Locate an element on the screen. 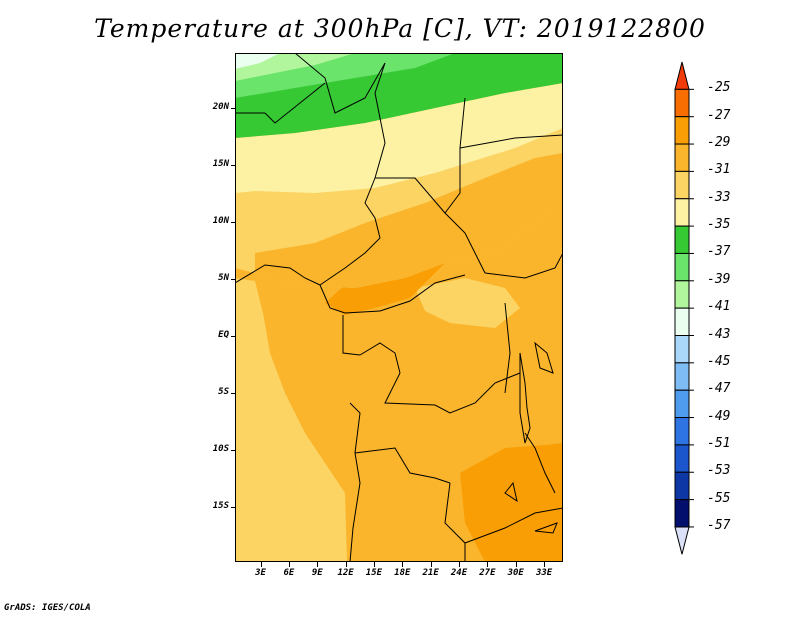 The width and height of the screenshot is (800, 618). colorbar-top-triangle is located at coordinates (682, 75).